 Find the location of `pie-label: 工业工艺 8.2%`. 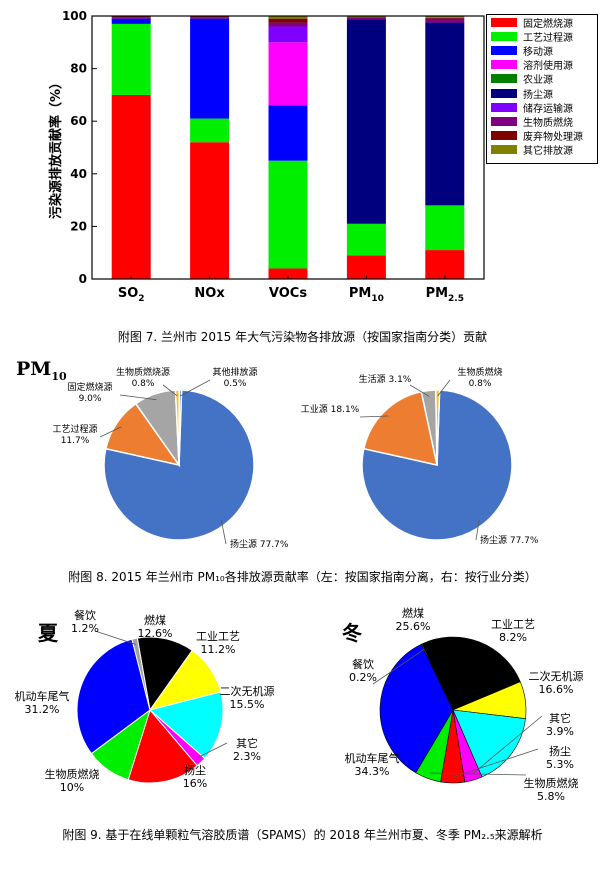

pie-label: 工业工艺 8.2% is located at coordinates (513, 631).